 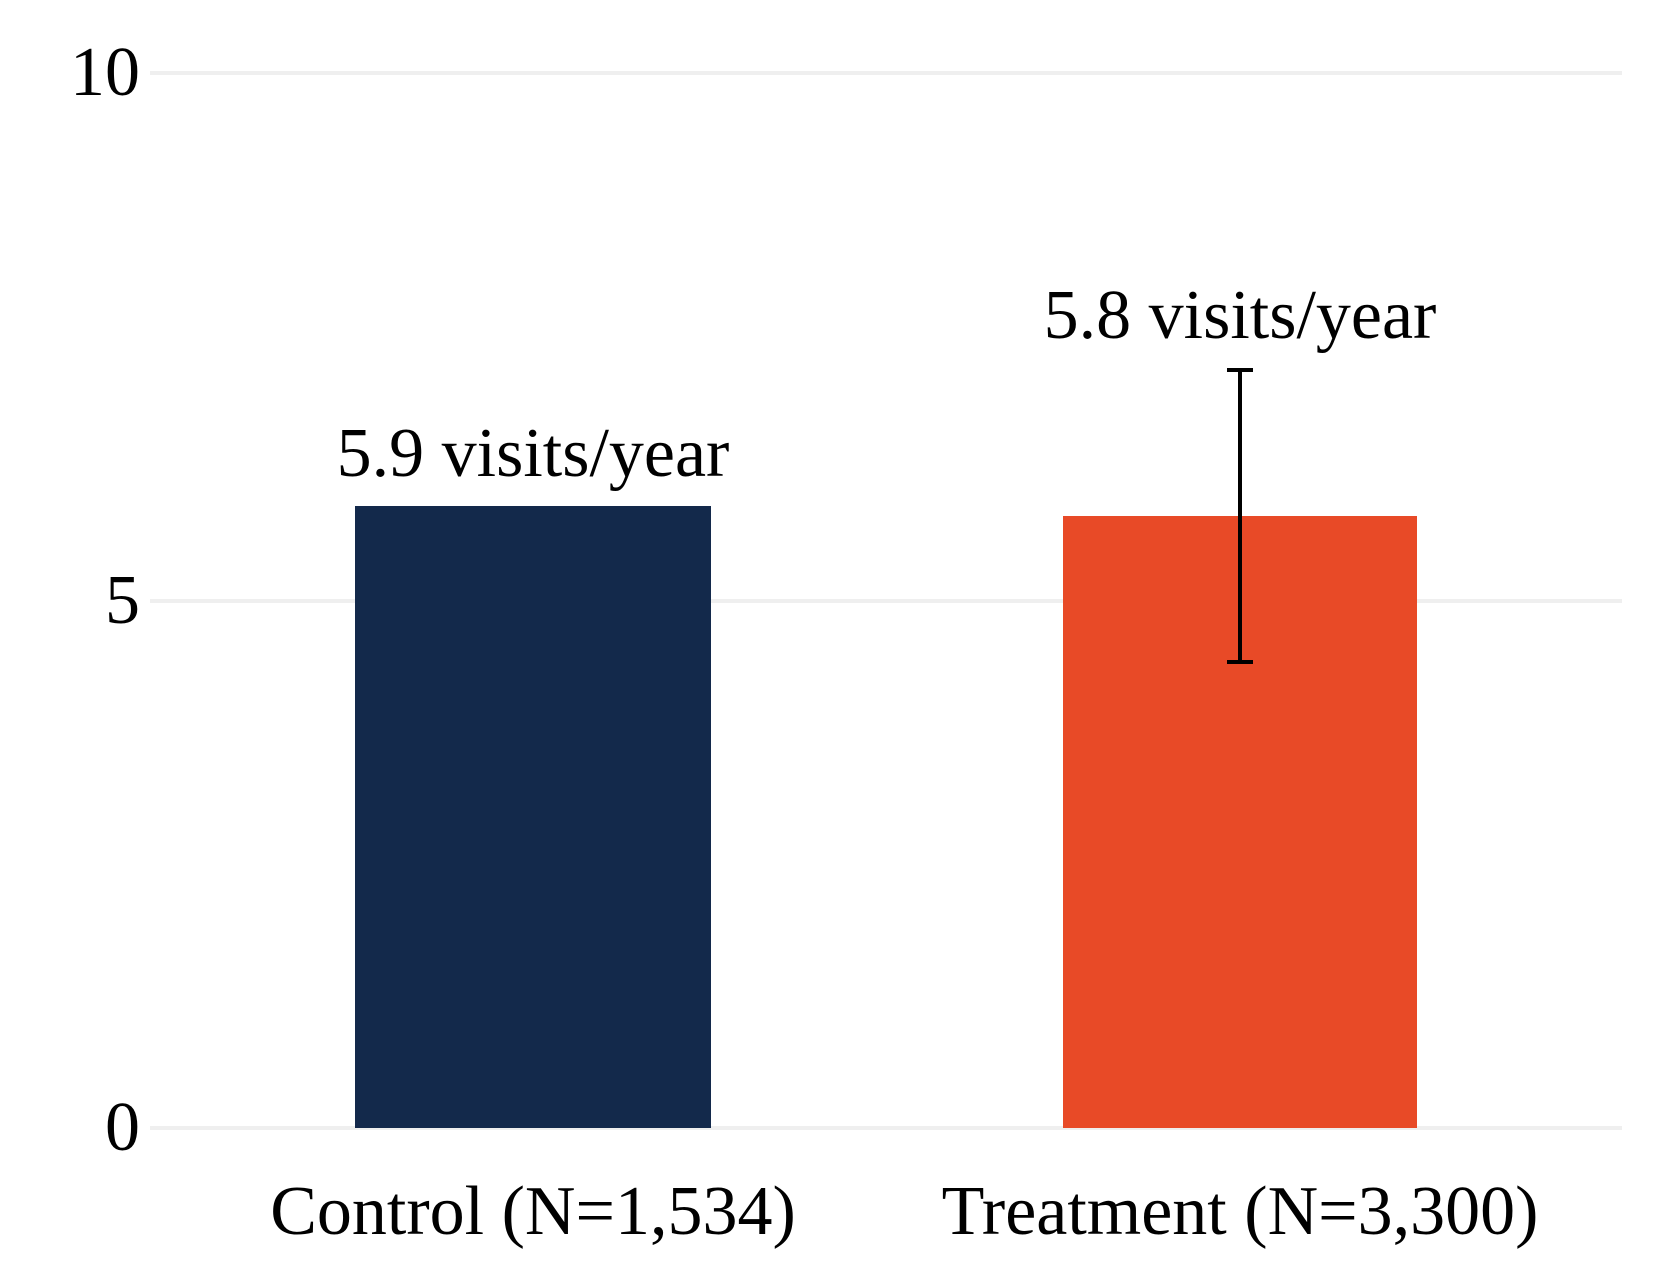 What do you see at coordinates (533, 816) in the screenshot?
I see `bar-control` at bounding box center [533, 816].